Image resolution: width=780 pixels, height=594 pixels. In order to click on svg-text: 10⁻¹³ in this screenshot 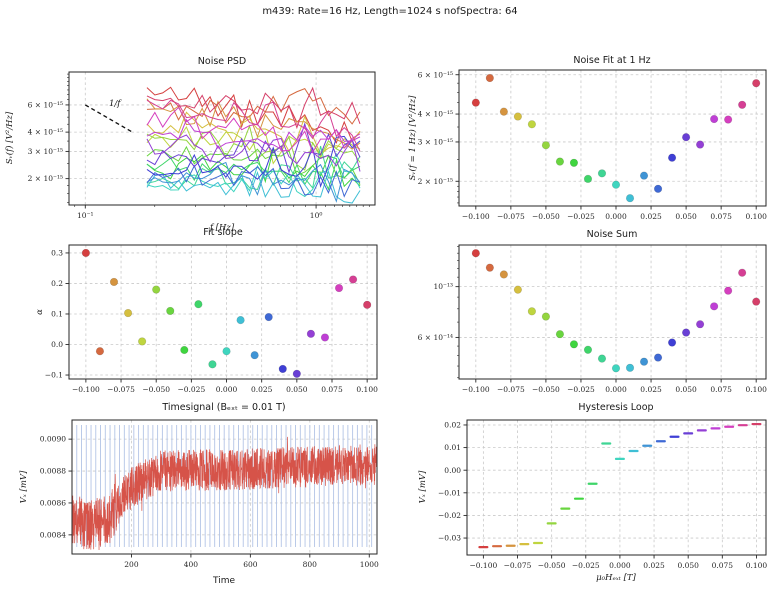, I will do `click(443, 286)`.